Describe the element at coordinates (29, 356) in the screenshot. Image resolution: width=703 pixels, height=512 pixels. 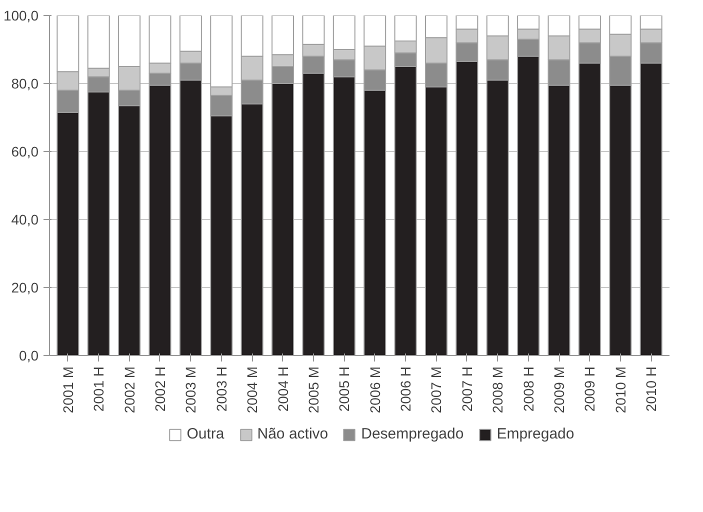
I see `y-tick-label: 0,0` at that location.